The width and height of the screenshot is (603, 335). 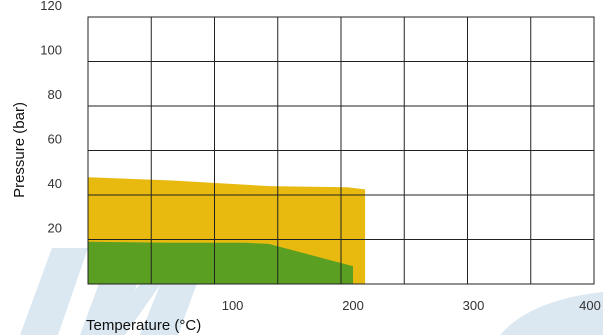 What do you see at coordinates (55, 228) in the screenshot?
I see `y-tick-label: 20` at bounding box center [55, 228].